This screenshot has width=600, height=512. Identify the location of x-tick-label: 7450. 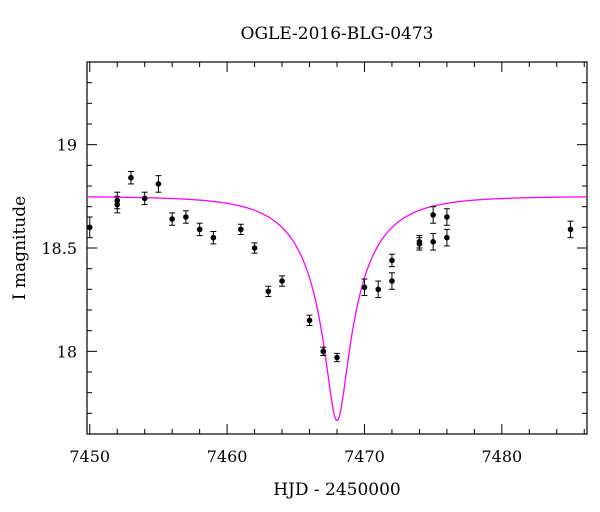
(89, 456).